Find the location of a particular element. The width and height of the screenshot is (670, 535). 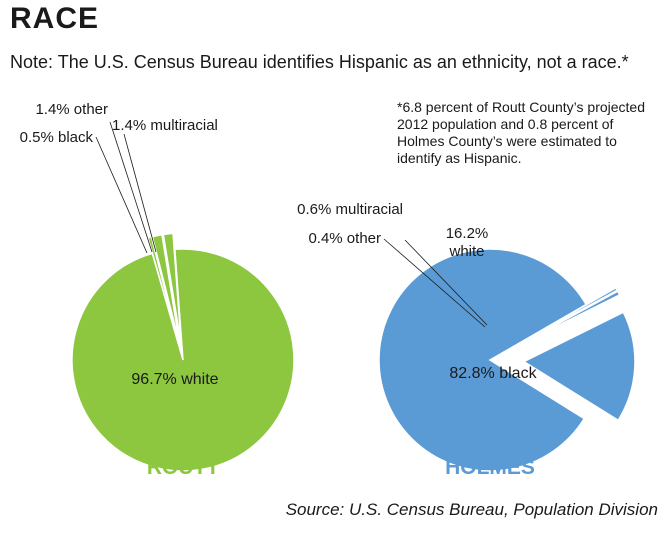

slice-label-other: 0.4% other is located at coordinates (344, 238).